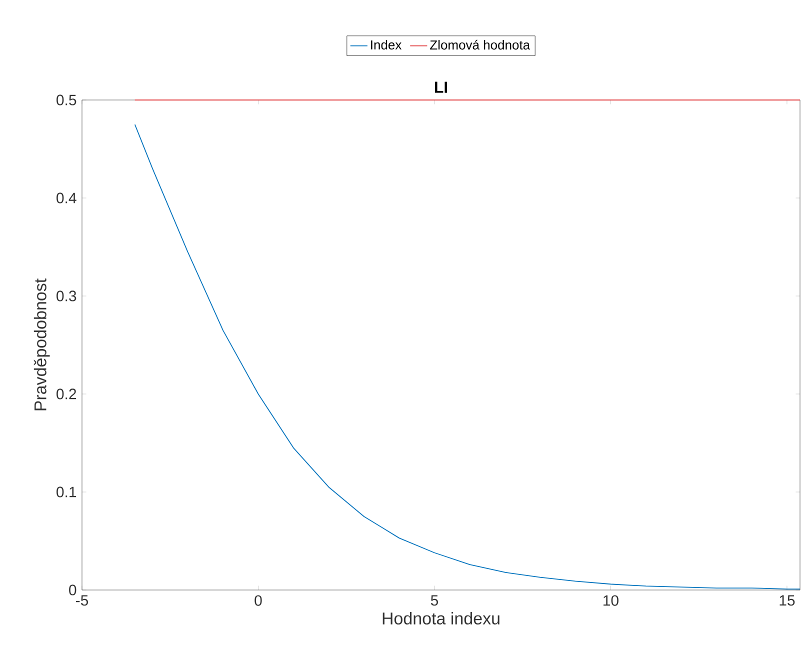  Describe the element at coordinates (258, 600) in the screenshot. I see `x-tick-label: 0` at that location.